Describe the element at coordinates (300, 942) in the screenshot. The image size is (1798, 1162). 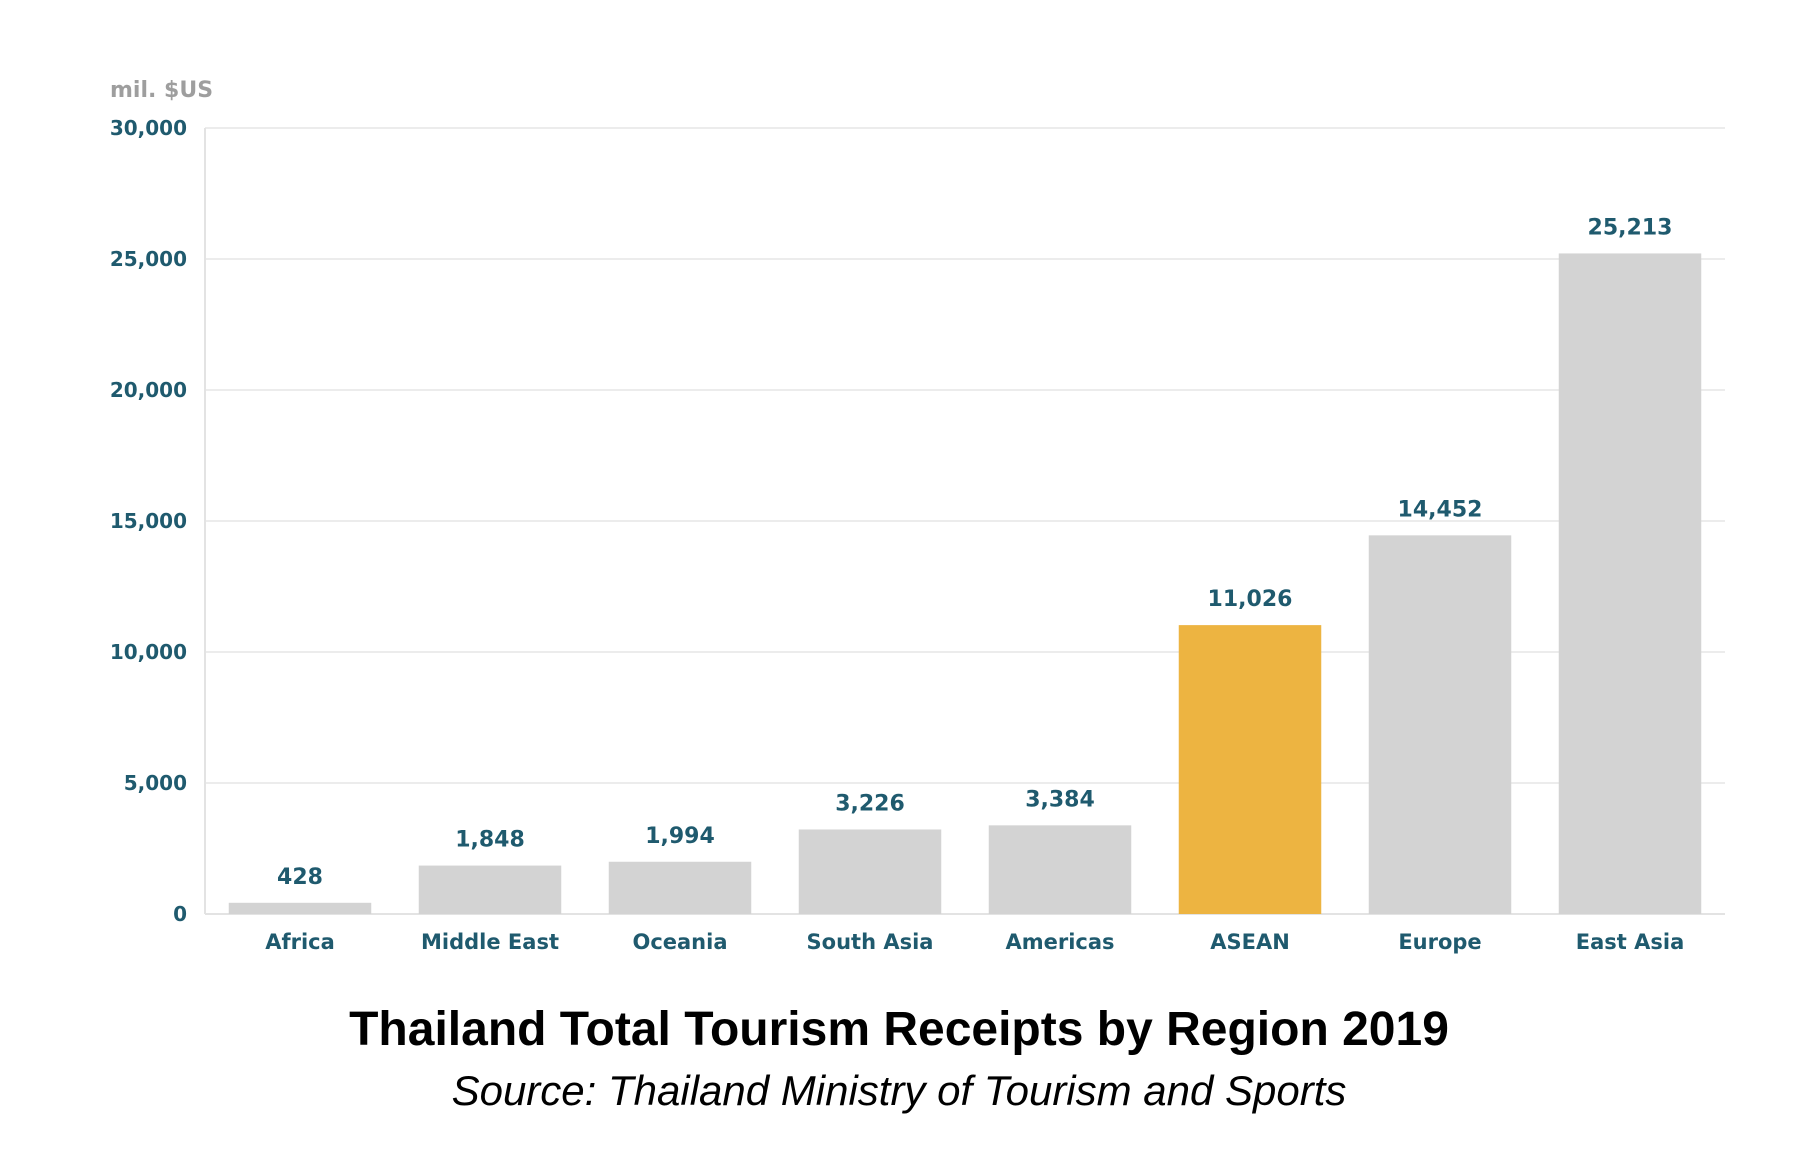
I see `x-tick-label: Africa` at that location.